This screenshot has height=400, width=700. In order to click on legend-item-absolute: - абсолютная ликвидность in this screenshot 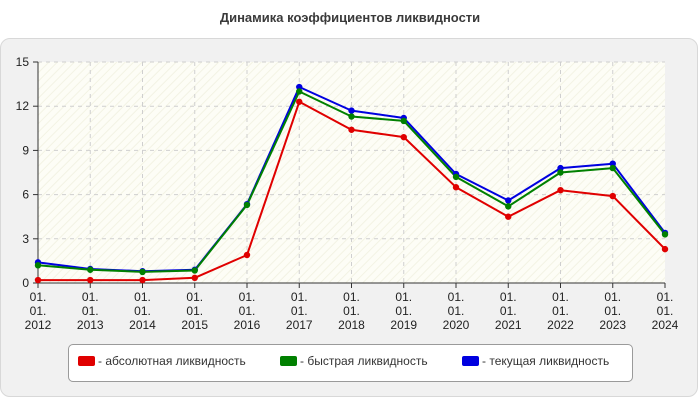, I will do `click(162, 361)`.